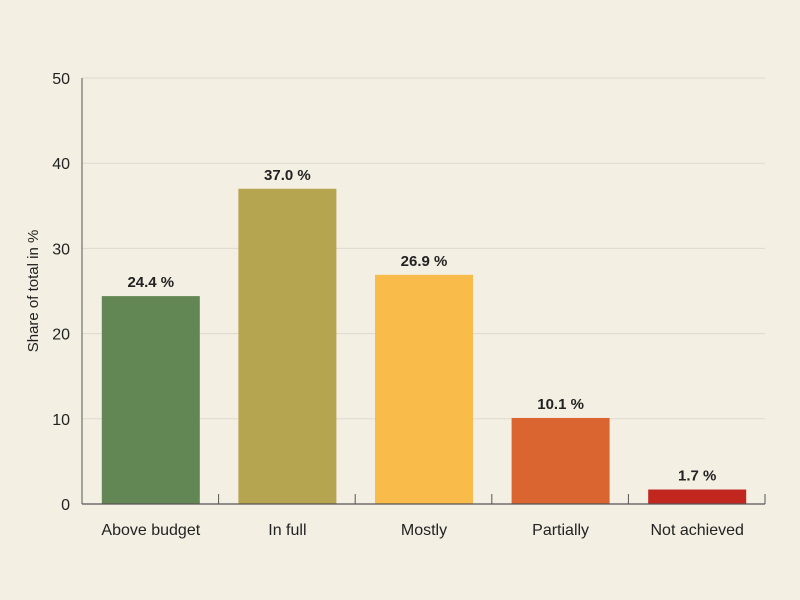 The height and width of the screenshot is (600, 800). What do you see at coordinates (61, 79) in the screenshot?
I see `y-tick-label: 50` at bounding box center [61, 79].